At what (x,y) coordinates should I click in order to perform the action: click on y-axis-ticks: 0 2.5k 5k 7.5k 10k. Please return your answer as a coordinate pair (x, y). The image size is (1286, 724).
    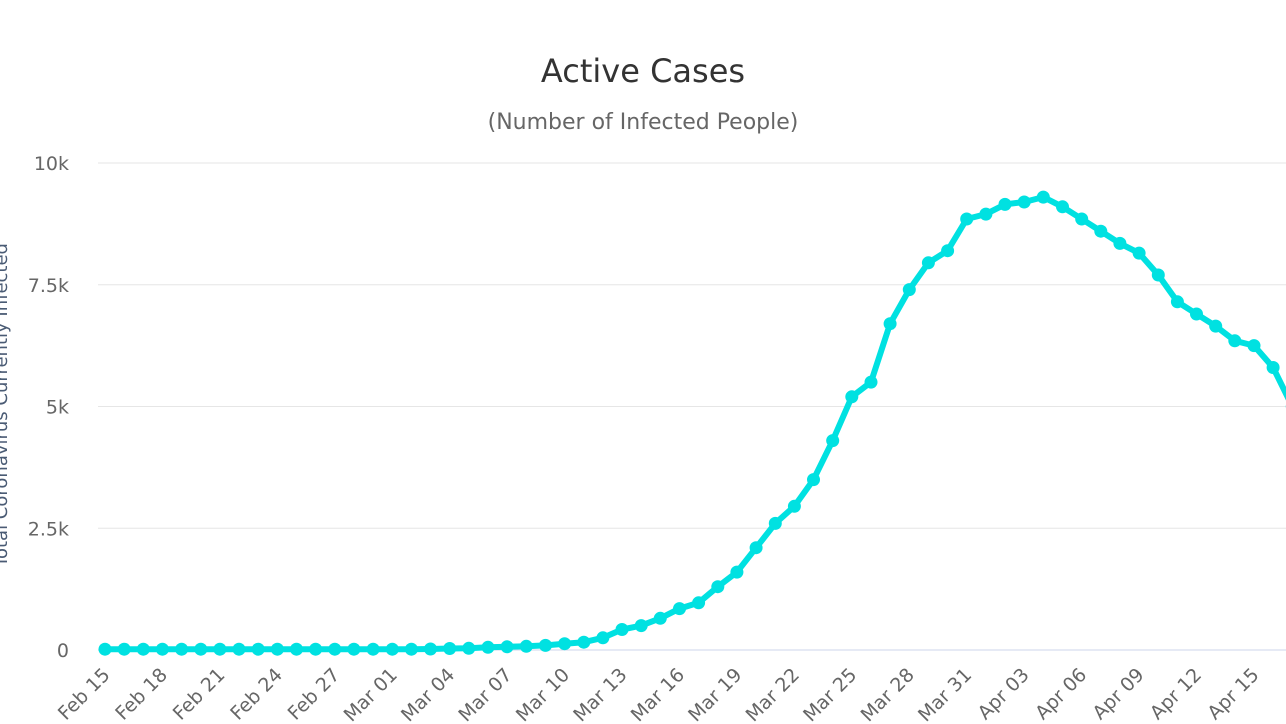
    Looking at the image, I should click on (48, 407).